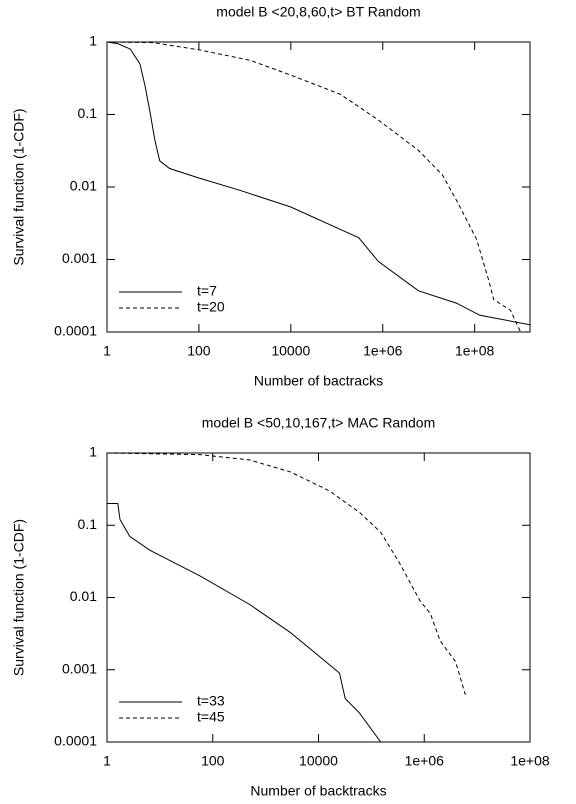 The width and height of the screenshot is (576, 804). What do you see at coordinates (211, 307) in the screenshot?
I see `legend-label: t=20` at bounding box center [211, 307].